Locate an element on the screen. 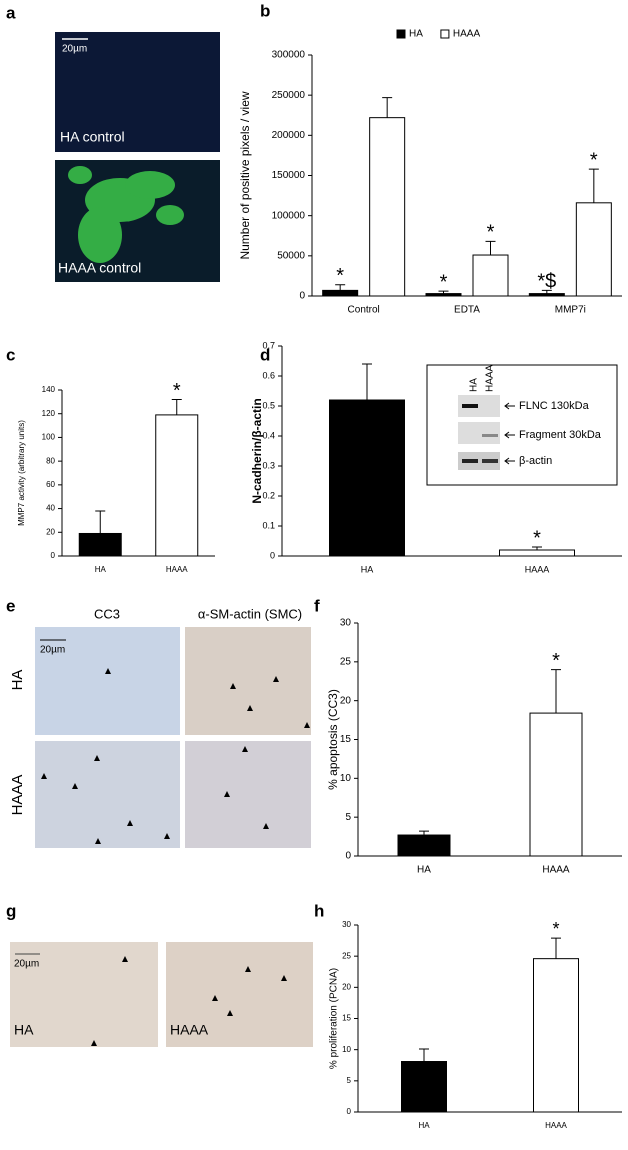  y-tick-label: 150000 is located at coordinates (289, 175).